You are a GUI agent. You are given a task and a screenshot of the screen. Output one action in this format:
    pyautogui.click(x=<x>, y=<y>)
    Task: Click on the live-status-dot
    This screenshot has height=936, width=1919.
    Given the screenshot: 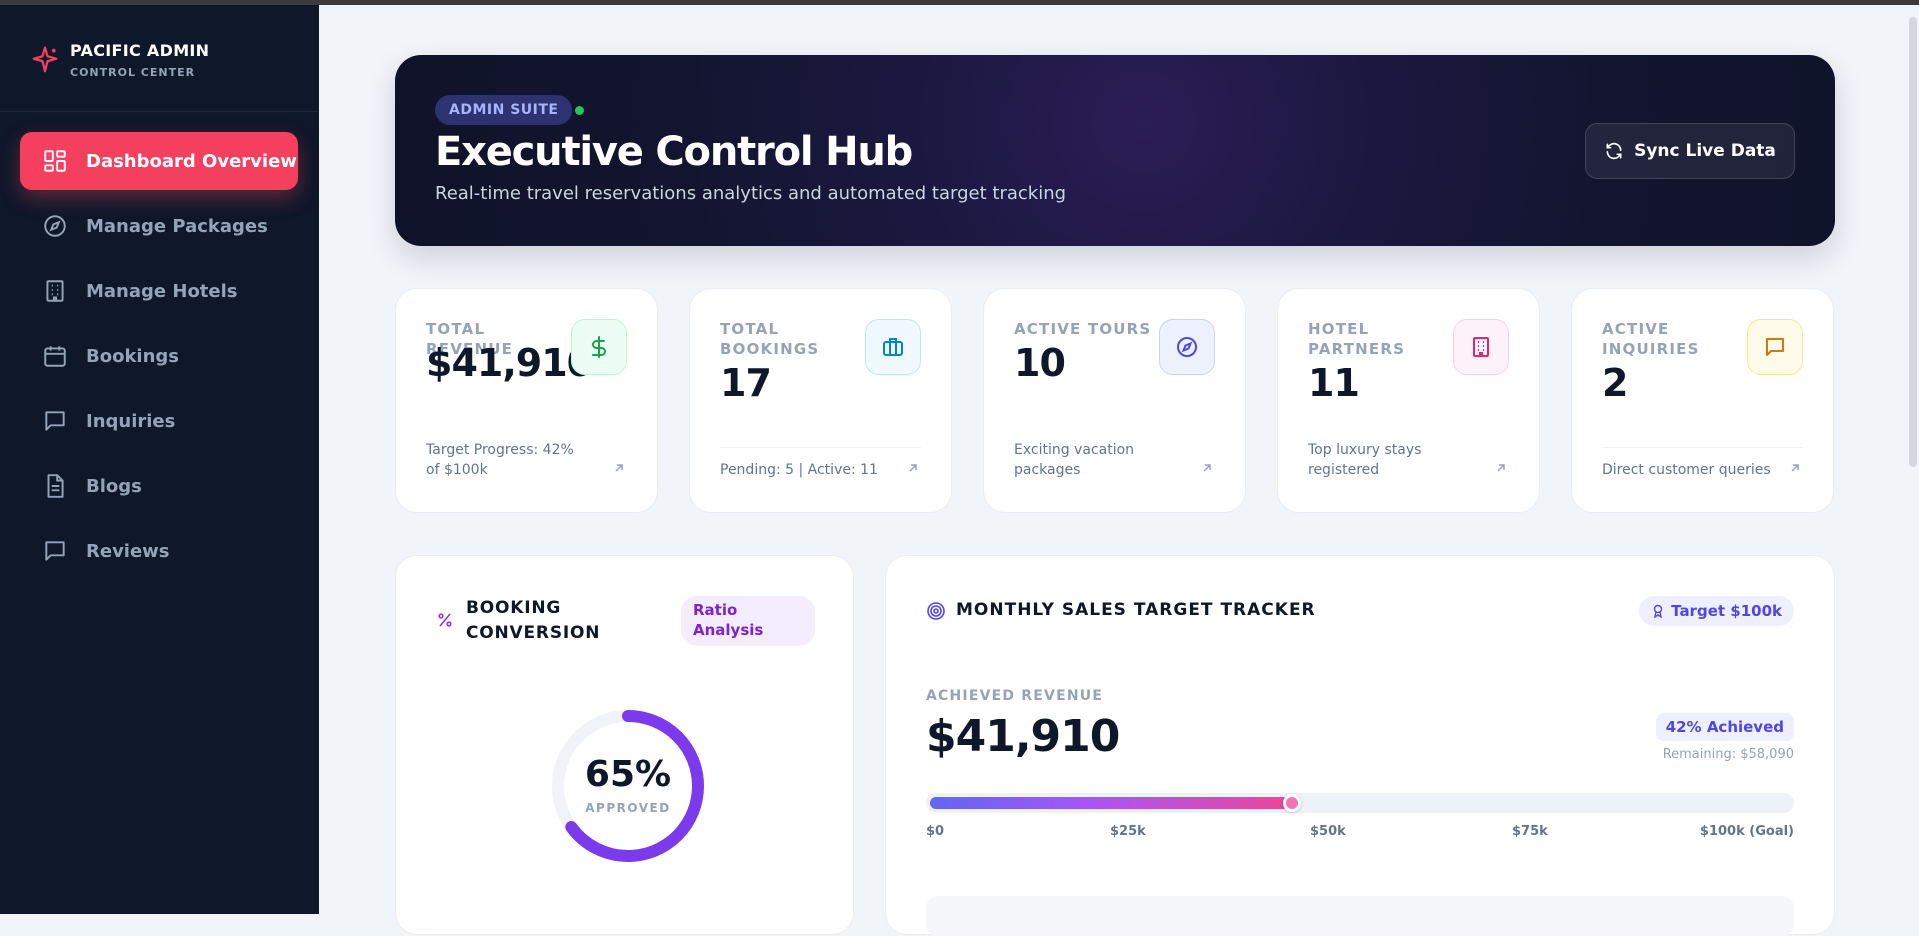 What is the action you would take?
    pyautogui.click(x=579, y=110)
    